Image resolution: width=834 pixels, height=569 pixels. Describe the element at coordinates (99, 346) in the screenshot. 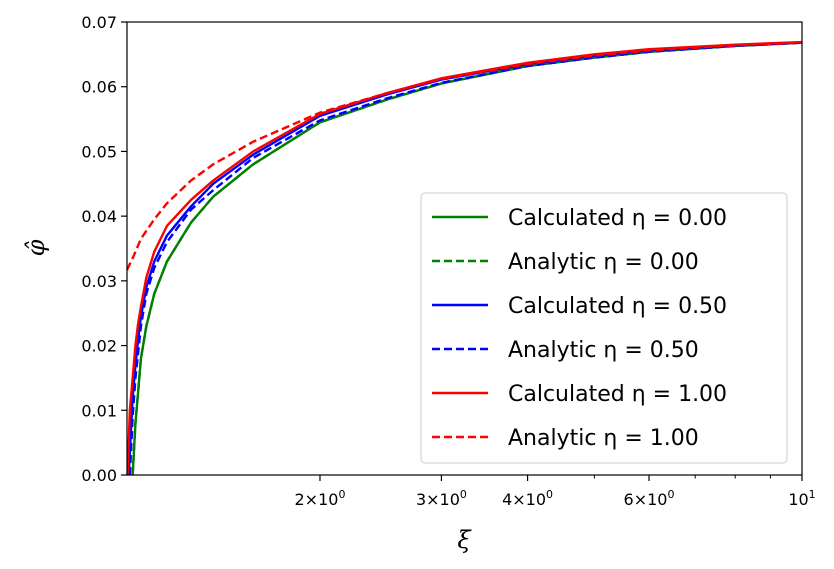

I see `y-tick-label-2: 0.02` at that location.